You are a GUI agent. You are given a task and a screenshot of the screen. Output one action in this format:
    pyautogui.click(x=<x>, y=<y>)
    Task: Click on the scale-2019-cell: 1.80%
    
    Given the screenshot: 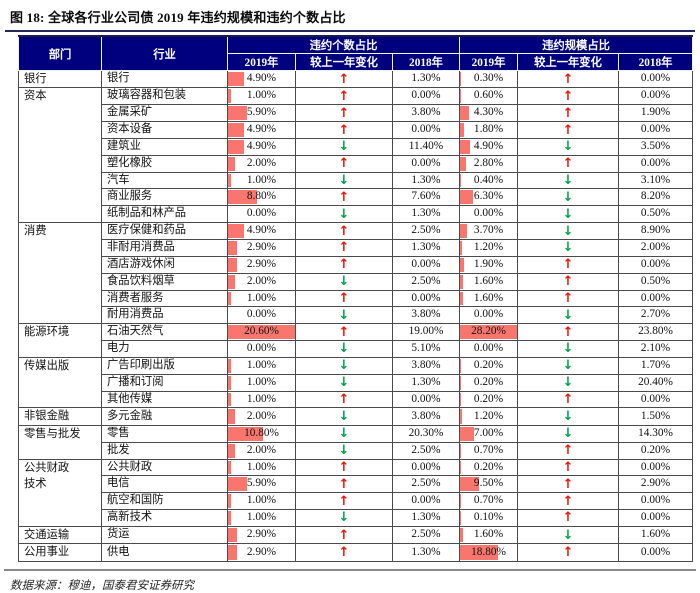 What is the action you would take?
    pyautogui.click(x=489, y=130)
    